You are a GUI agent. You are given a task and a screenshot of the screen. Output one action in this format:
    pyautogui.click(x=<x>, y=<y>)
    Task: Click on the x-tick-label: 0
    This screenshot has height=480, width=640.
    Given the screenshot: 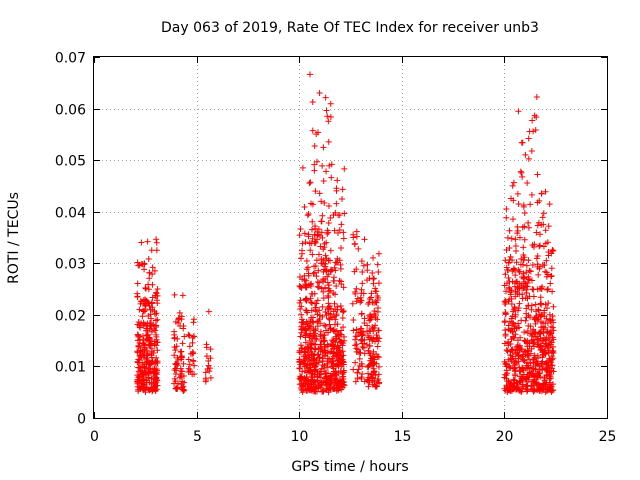 What is the action you would take?
    pyautogui.click(x=94, y=437)
    